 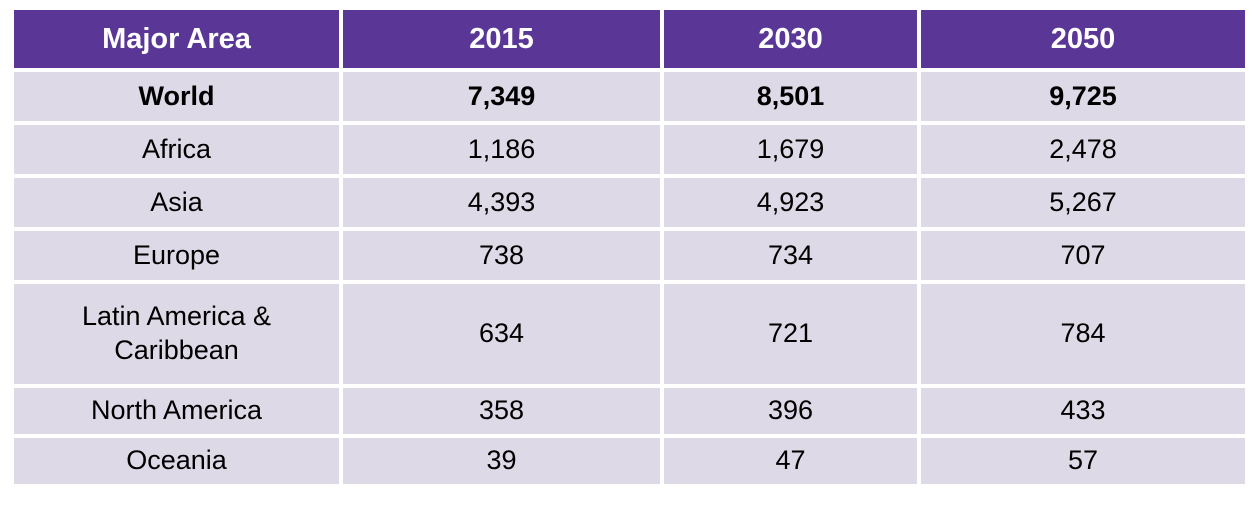 What do you see at coordinates (790, 334) in the screenshot?
I see `value-cell-latin-america-2030: 721` at bounding box center [790, 334].